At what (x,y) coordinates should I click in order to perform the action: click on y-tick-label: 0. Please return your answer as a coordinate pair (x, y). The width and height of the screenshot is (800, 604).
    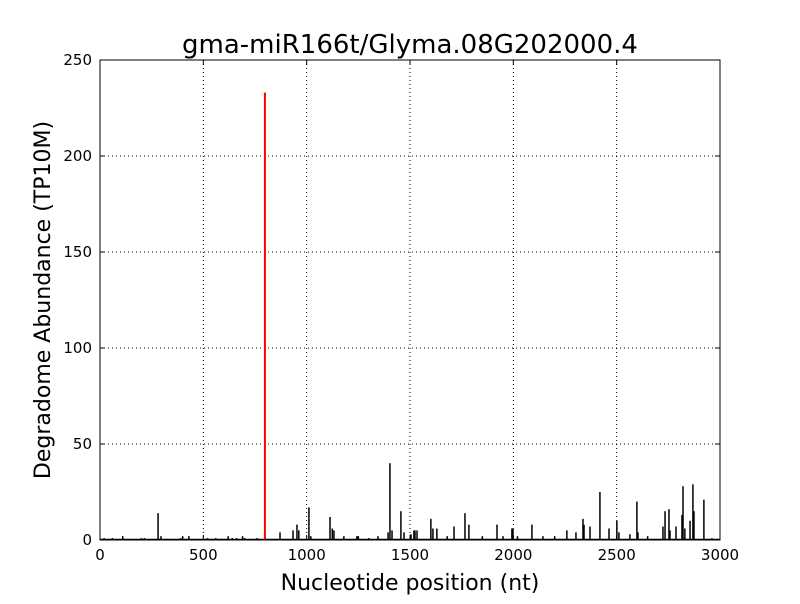
    Looking at the image, I should click on (87, 540).